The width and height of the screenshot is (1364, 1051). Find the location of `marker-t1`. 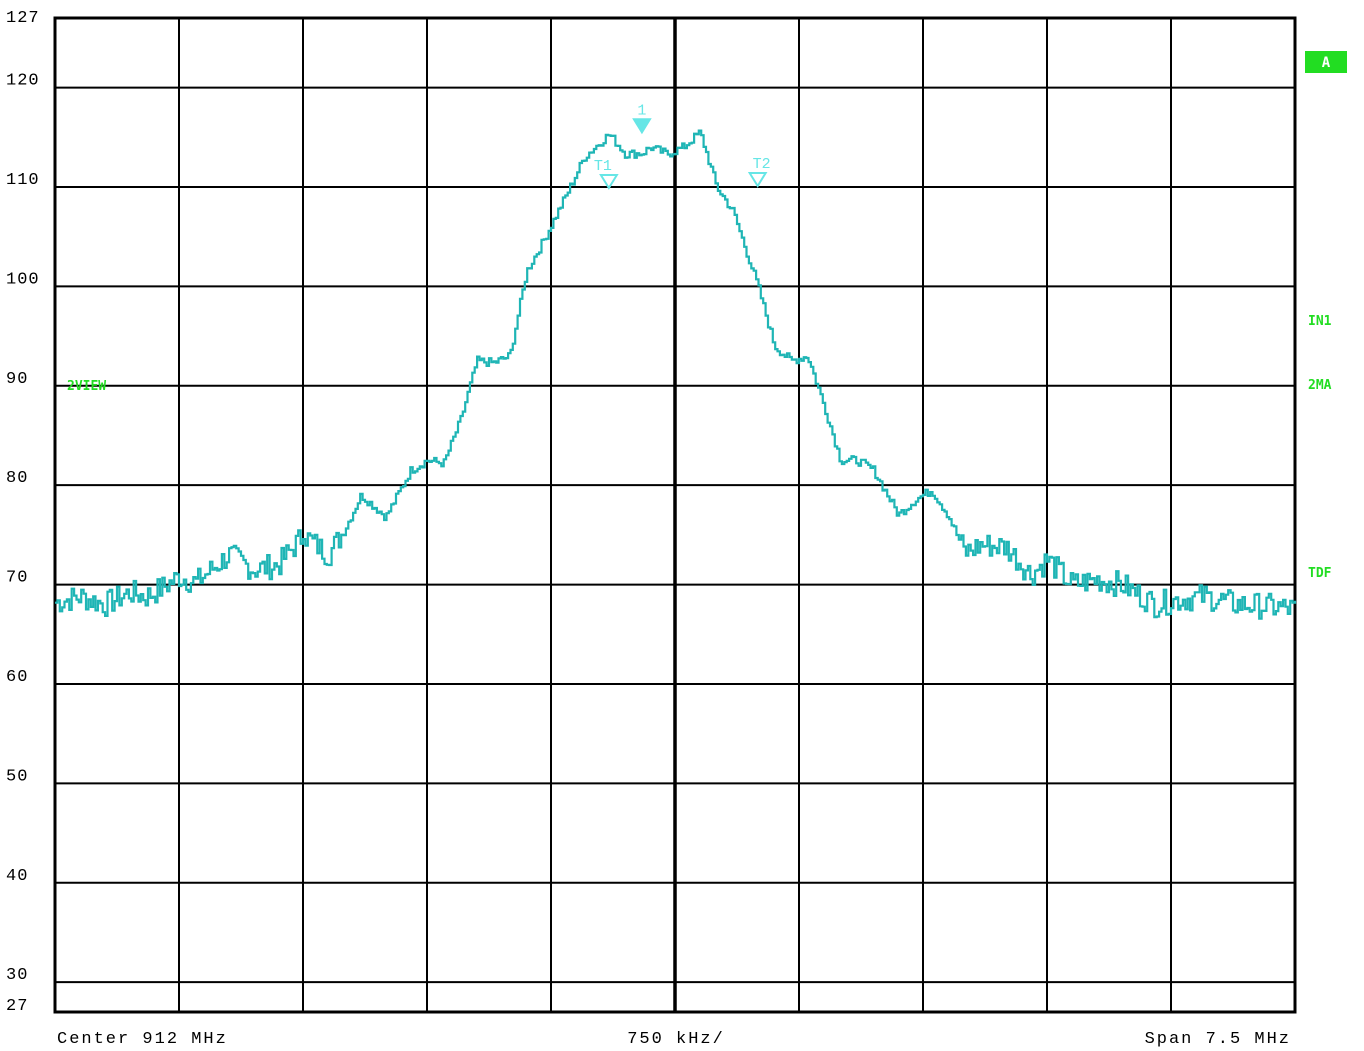

marker-t1 is located at coordinates (609, 181).